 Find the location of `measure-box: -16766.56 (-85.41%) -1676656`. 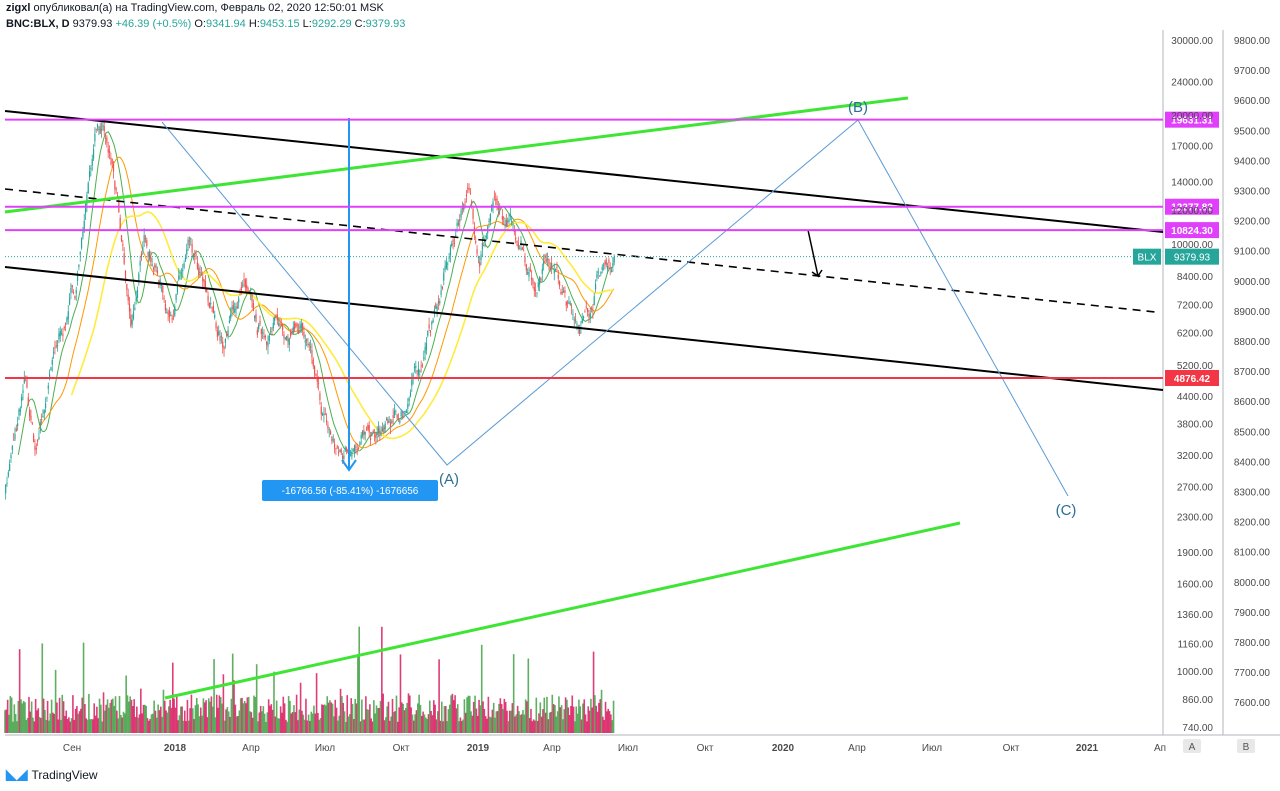

measure-box: -16766.56 (-85.41%) -1676656 is located at coordinates (350, 490).